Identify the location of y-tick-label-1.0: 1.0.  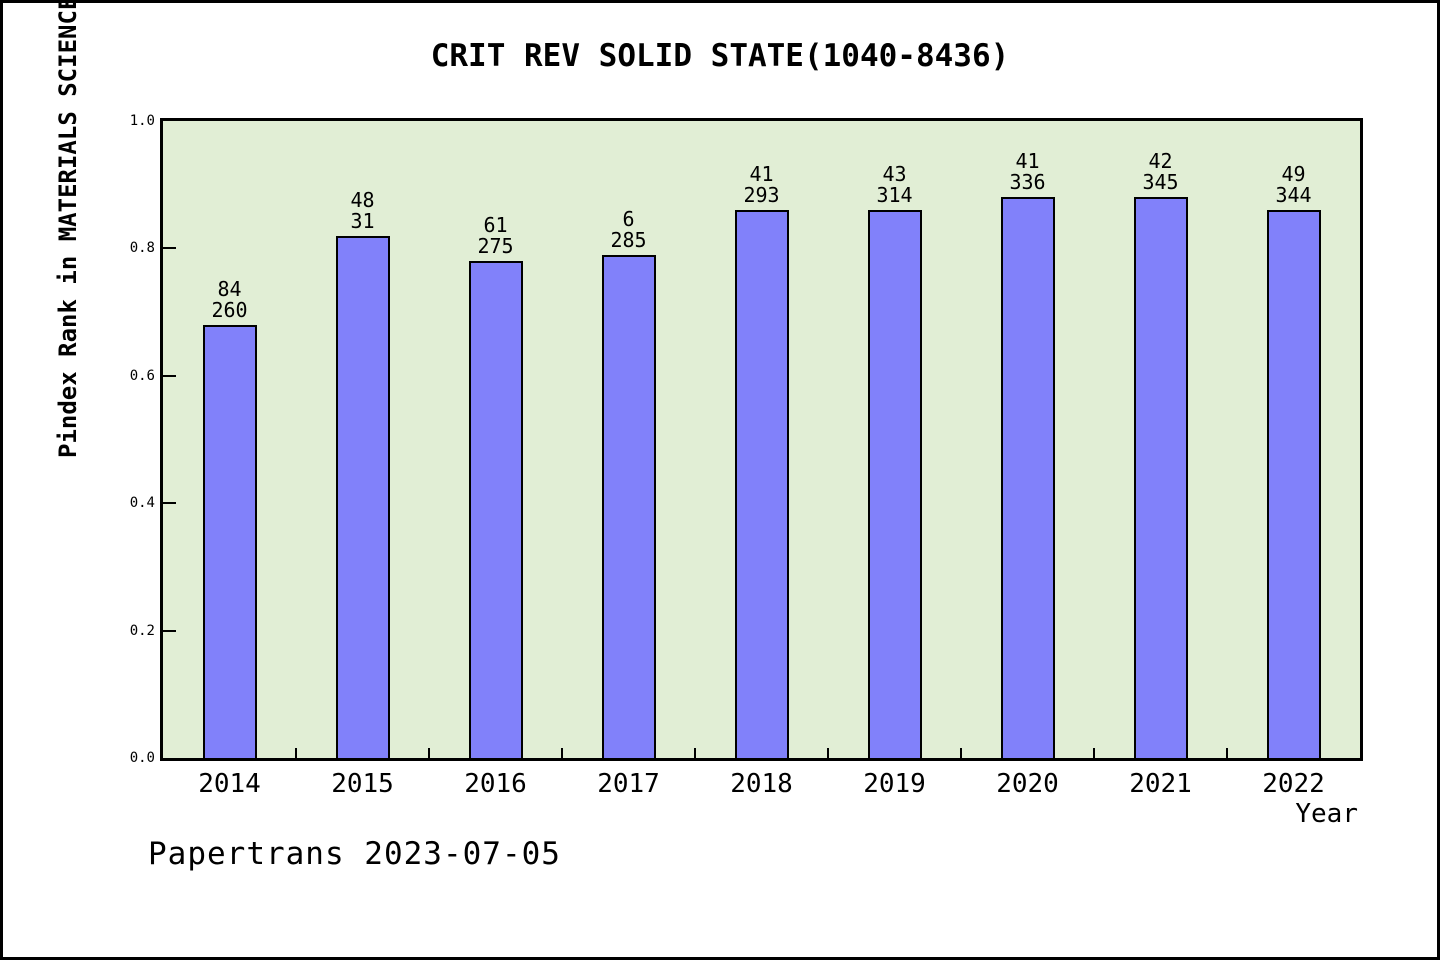
(142, 121).